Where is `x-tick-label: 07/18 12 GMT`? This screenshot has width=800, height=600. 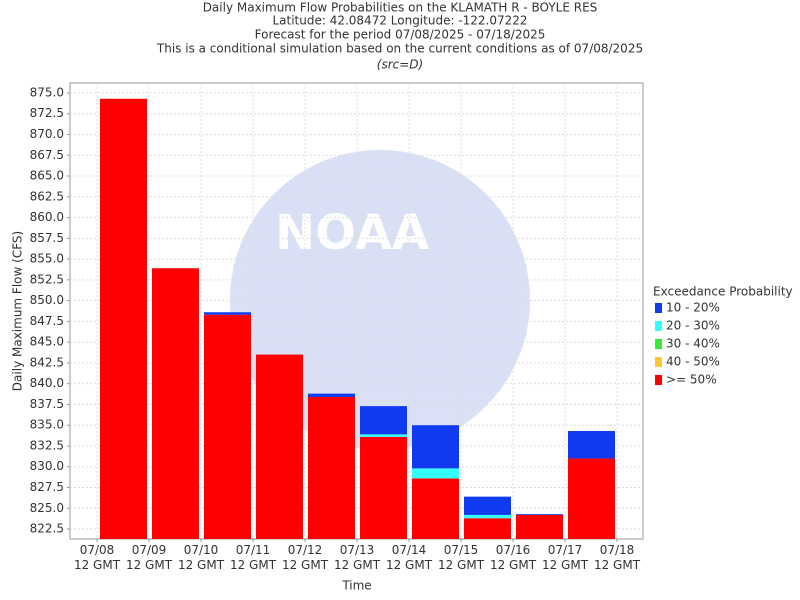 x-tick-label: 07/18 12 GMT is located at coordinates (617, 557).